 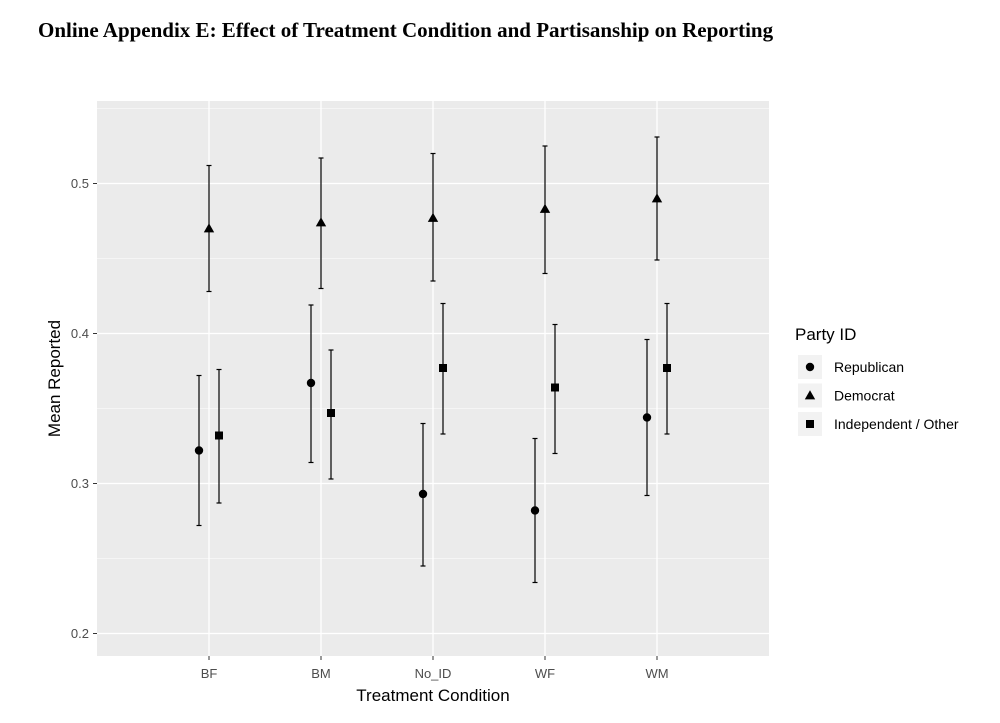 I want to click on legend-triangle-icon, so click(x=810, y=395).